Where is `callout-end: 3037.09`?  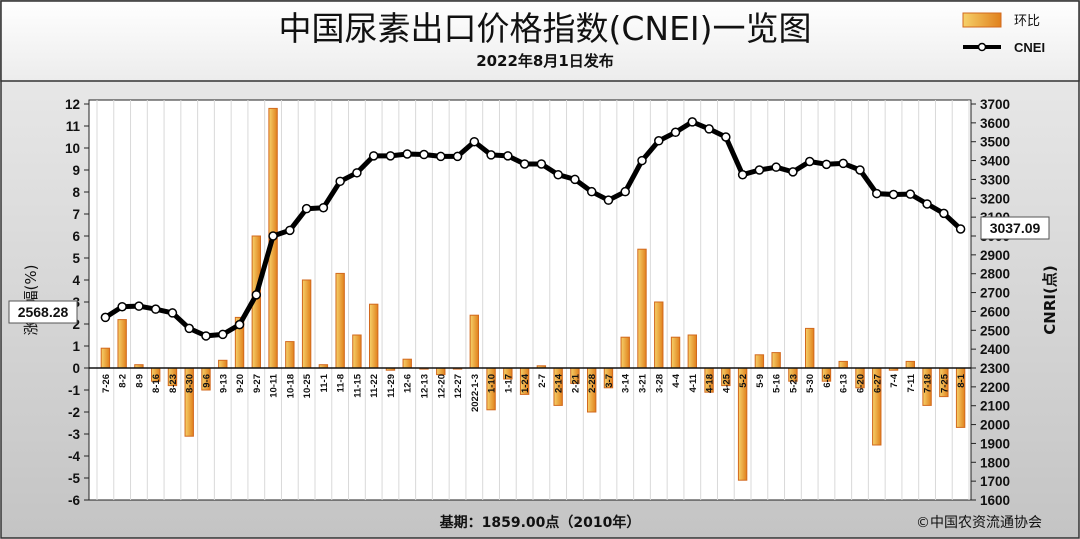 callout-end: 3037.09 is located at coordinates (1015, 228).